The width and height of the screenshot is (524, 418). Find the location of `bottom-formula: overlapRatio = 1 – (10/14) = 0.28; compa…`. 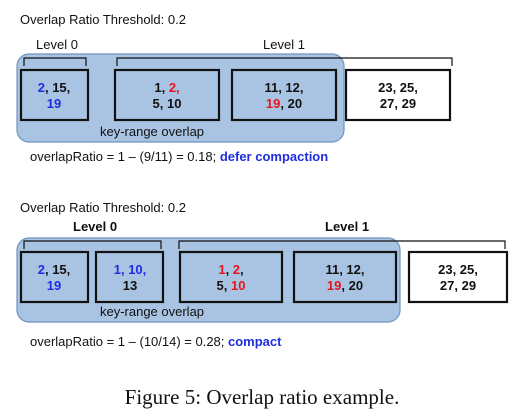

bottom-formula: overlapRatio = 1 – (10/14) = 0.28; compa… is located at coordinates (156, 341).